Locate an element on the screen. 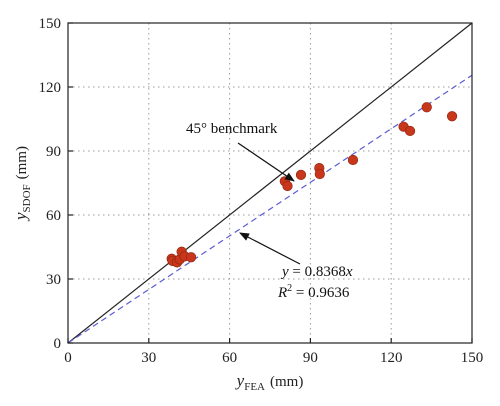 The height and width of the screenshot is (406, 500). y-tick-label-1: 30 is located at coordinates (53, 280).